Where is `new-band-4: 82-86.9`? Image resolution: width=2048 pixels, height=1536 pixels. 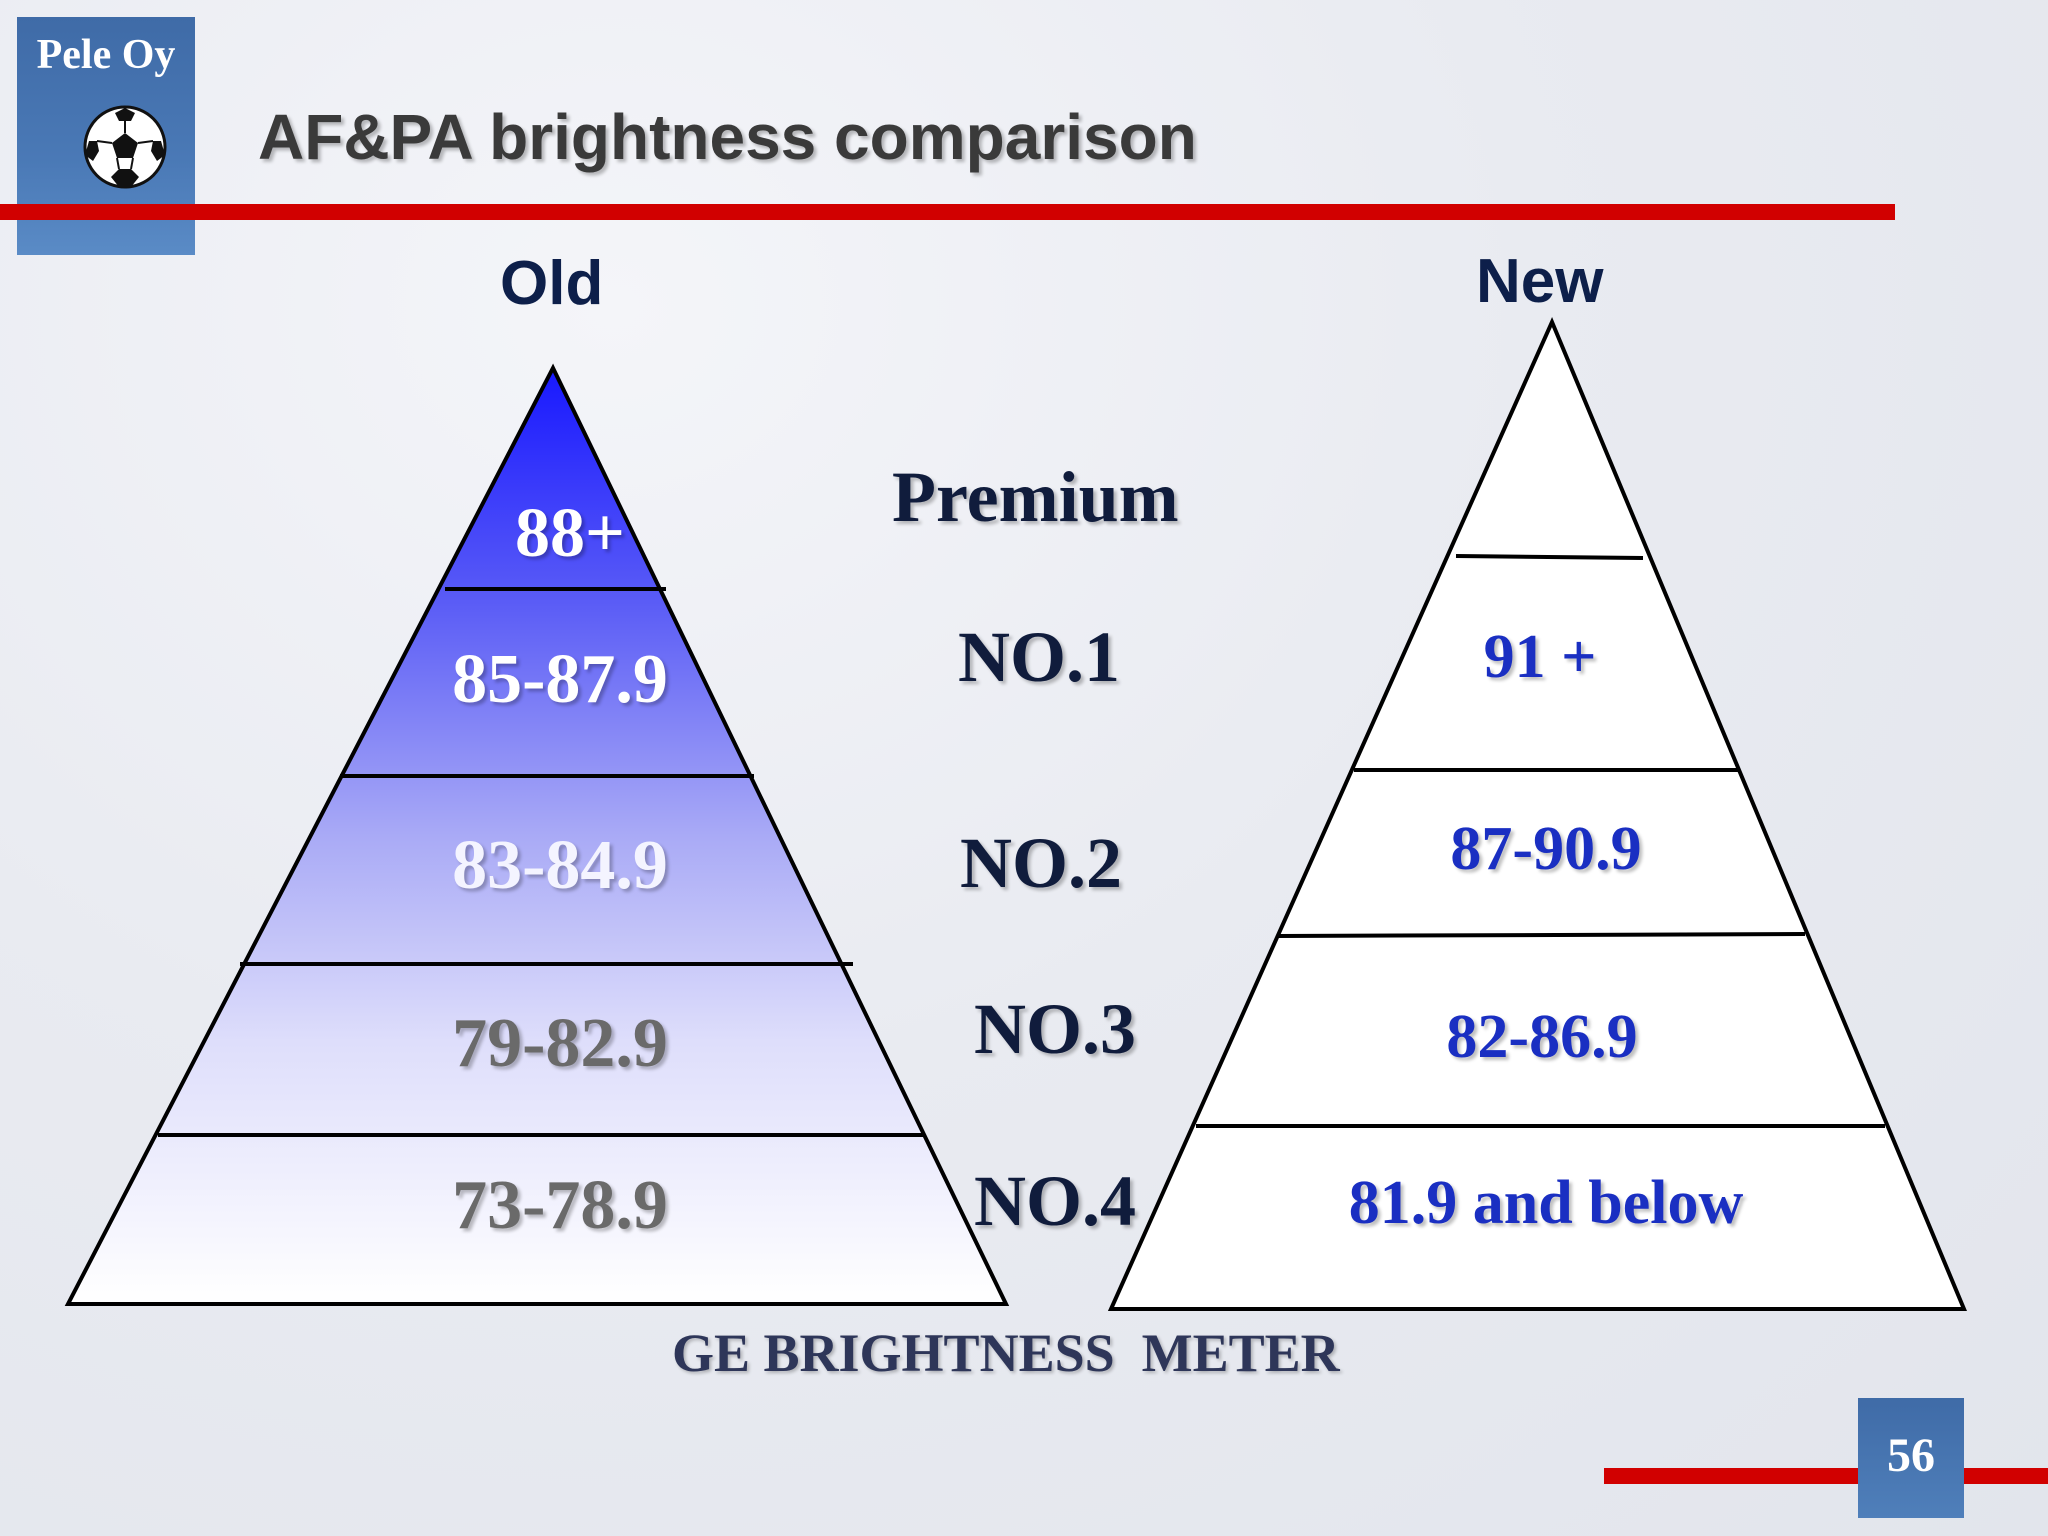
new-band-4: 82-86.9 is located at coordinates (1542, 1037).